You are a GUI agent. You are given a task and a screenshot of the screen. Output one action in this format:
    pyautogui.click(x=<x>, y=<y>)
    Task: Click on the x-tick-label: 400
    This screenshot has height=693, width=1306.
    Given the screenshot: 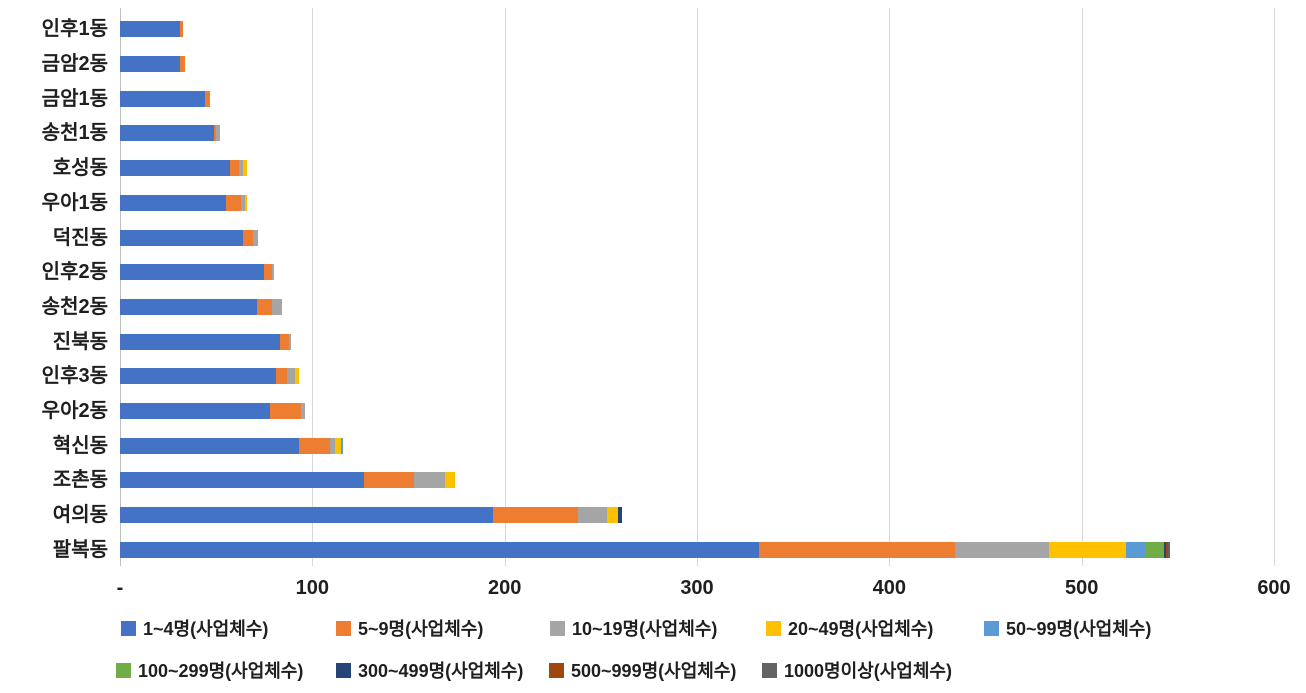 What is the action you would take?
    pyautogui.click(x=889, y=588)
    